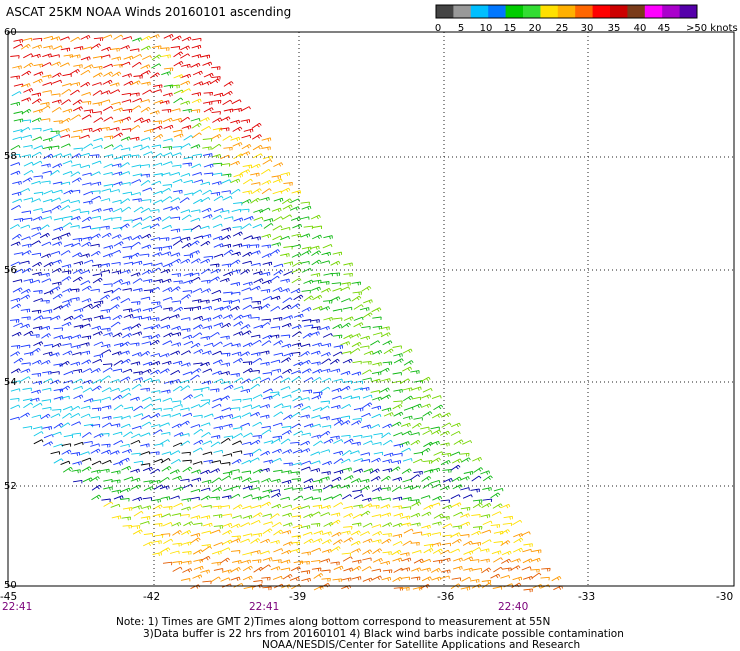  Describe the element at coordinates (587, 28) in the screenshot. I see `scale-label: 30` at that location.